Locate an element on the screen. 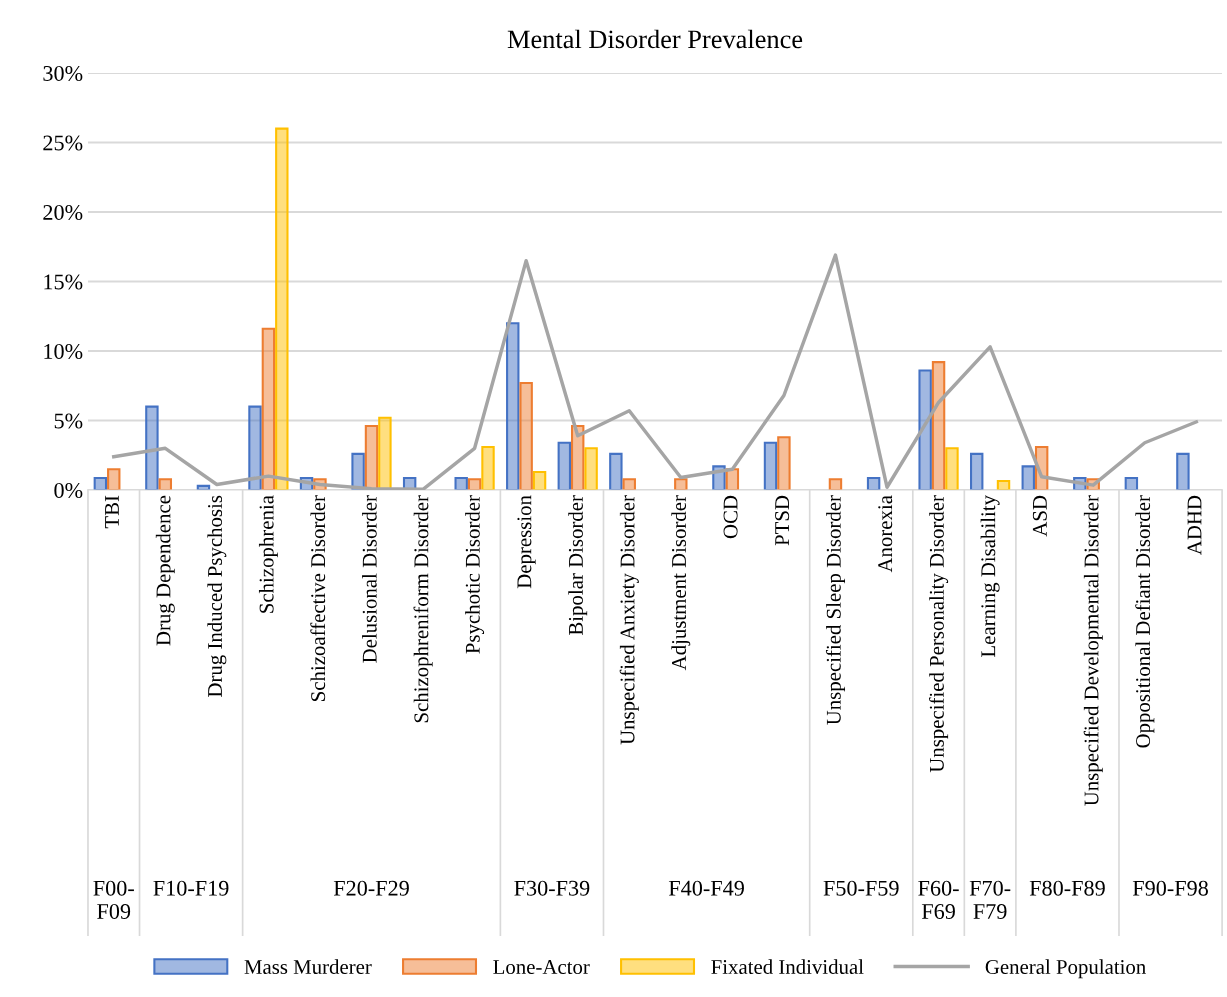 Image resolution: width=1227 pixels, height=997 pixels. text: F20-F29 is located at coordinates (371, 888).